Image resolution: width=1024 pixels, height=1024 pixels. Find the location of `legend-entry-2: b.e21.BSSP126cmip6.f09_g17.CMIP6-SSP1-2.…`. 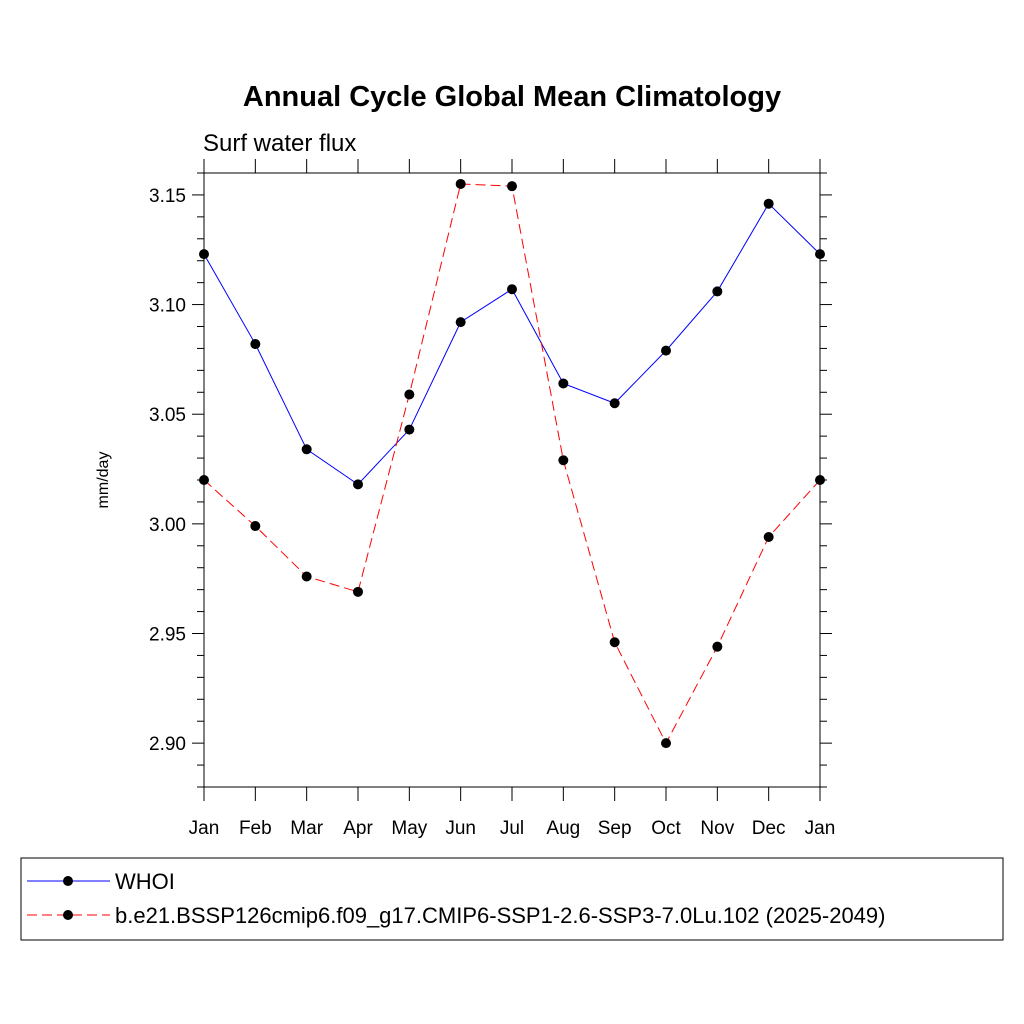

legend-entry-2: b.e21.BSSP126cmip6.f09_g17.CMIP6-SSP1-2.… is located at coordinates (456, 915).